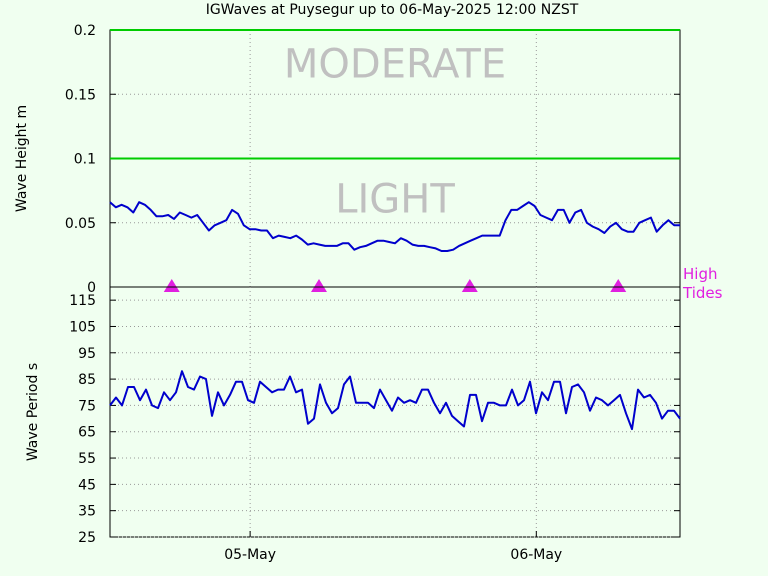 The height and width of the screenshot is (576, 768). Describe the element at coordinates (87, 512) in the screenshot. I see `y-tick-label: 35` at that location.